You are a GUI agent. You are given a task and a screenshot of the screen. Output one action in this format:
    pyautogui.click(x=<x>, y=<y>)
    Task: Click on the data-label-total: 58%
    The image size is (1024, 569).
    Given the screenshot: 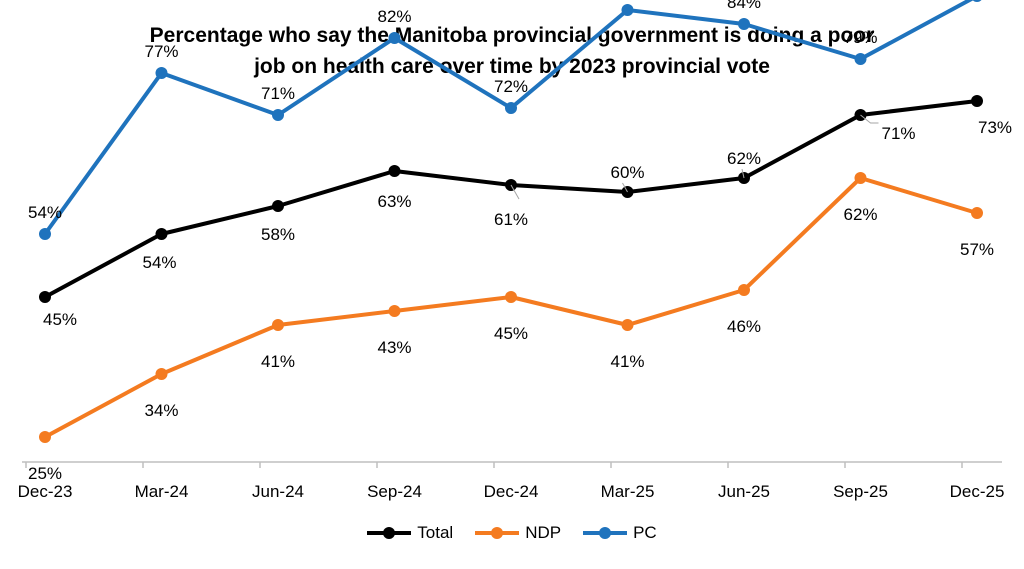 What is the action you would take?
    pyautogui.click(x=278, y=234)
    